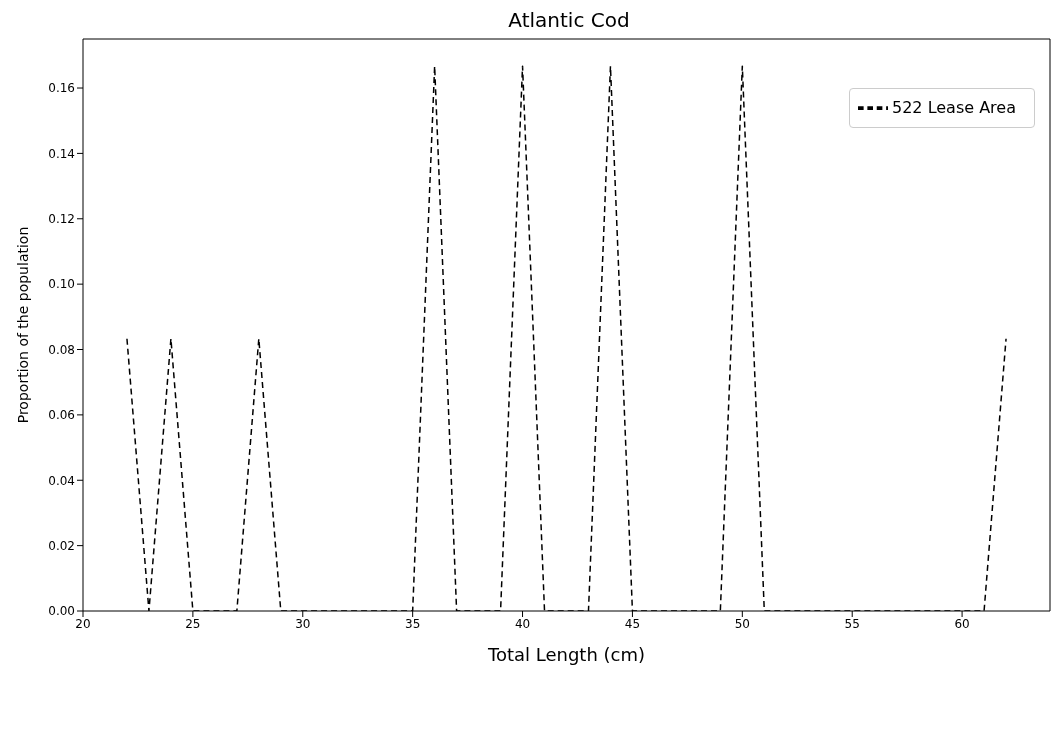  What do you see at coordinates (569, 21) in the screenshot?
I see `chart-title: Atlantic Cod` at bounding box center [569, 21].